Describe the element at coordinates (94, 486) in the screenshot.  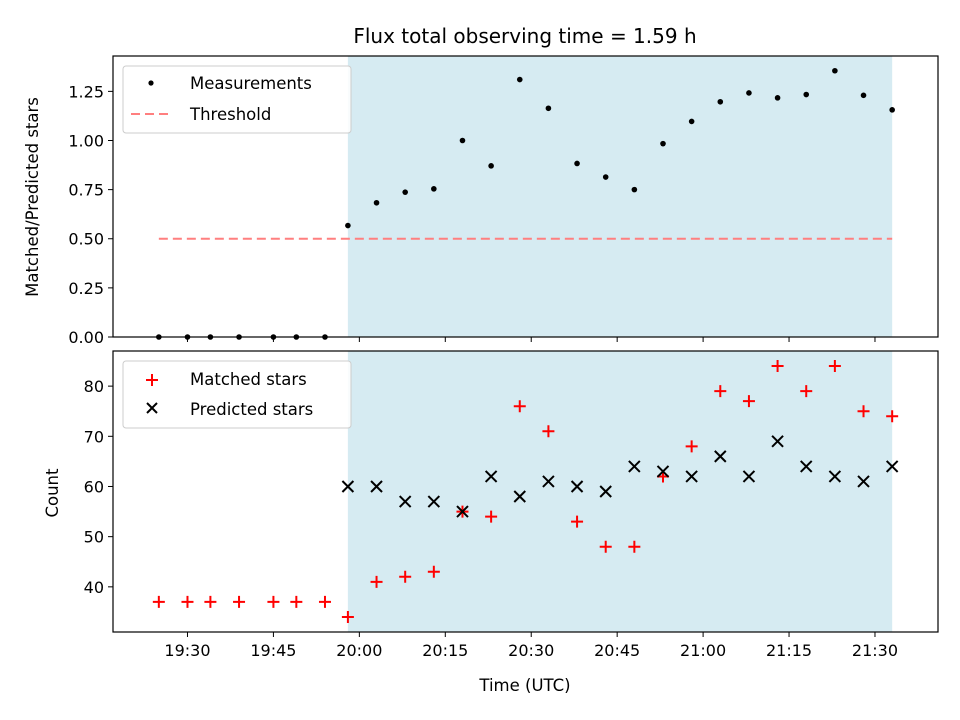
I see `y-tick-label: 60` at that location.